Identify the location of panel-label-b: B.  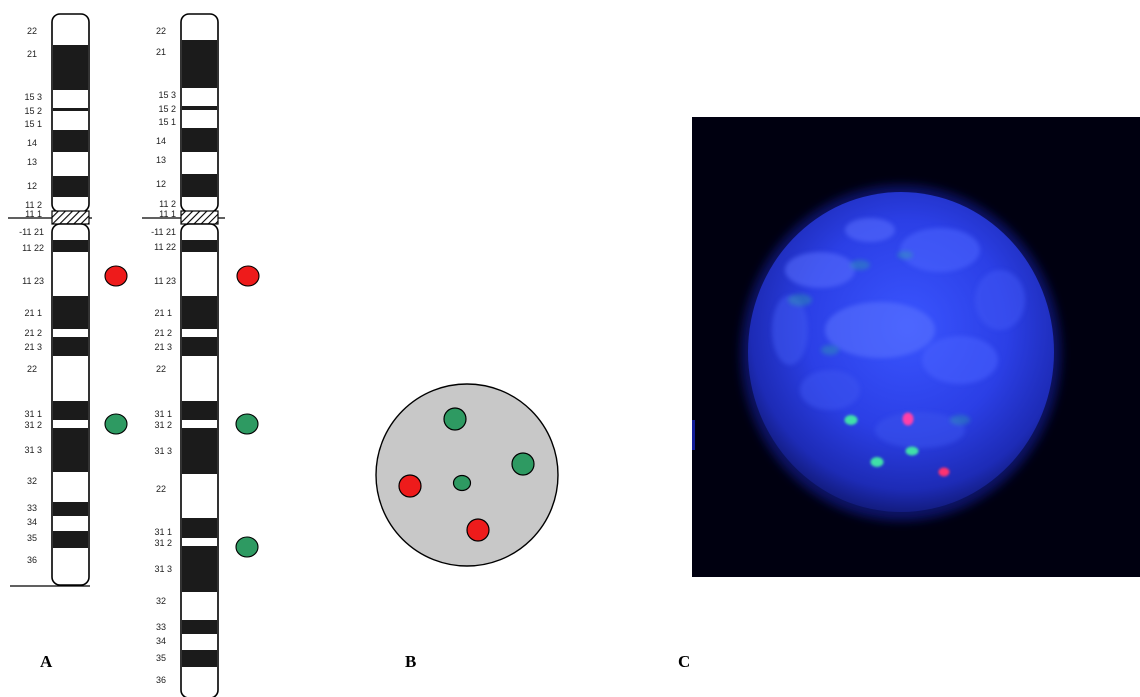
(410, 661).